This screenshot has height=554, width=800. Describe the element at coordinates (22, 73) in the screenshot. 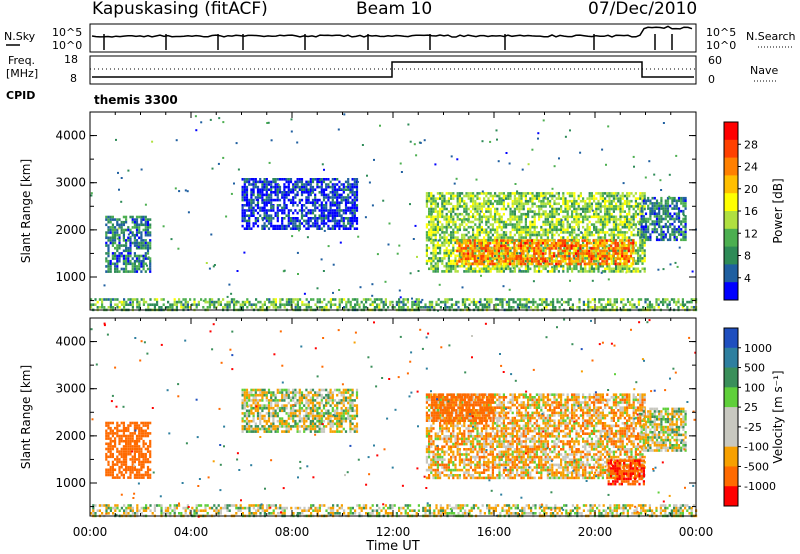

I see `freq-label-2: [MHz]` at that location.